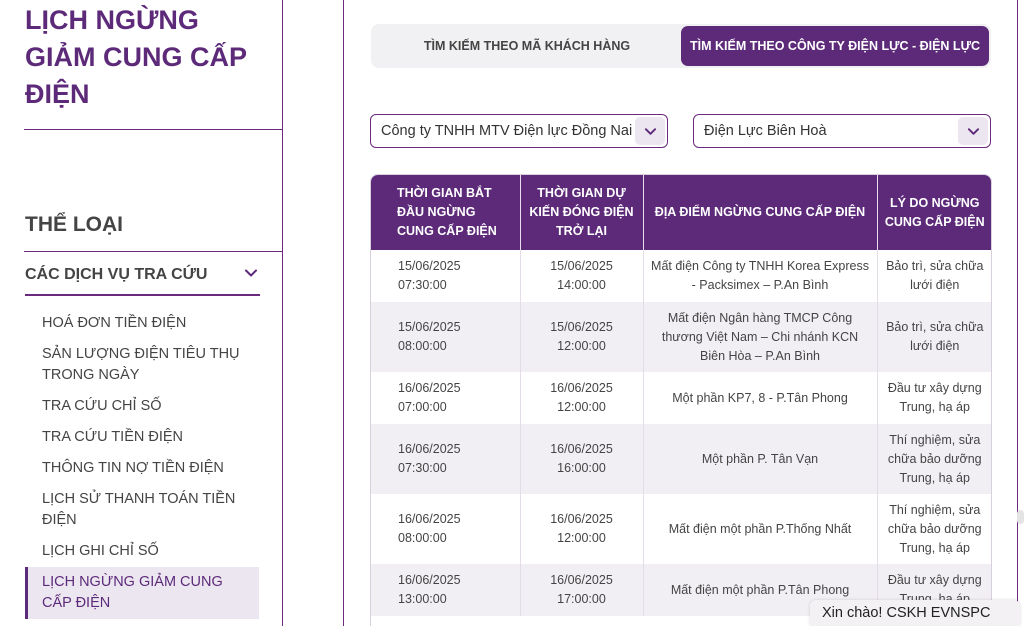 This screenshot has width=1024, height=626. What do you see at coordinates (100, 551) in the screenshot?
I see `sidebar-item: LỊCH GHI CHỈ SỐ` at bounding box center [100, 551].